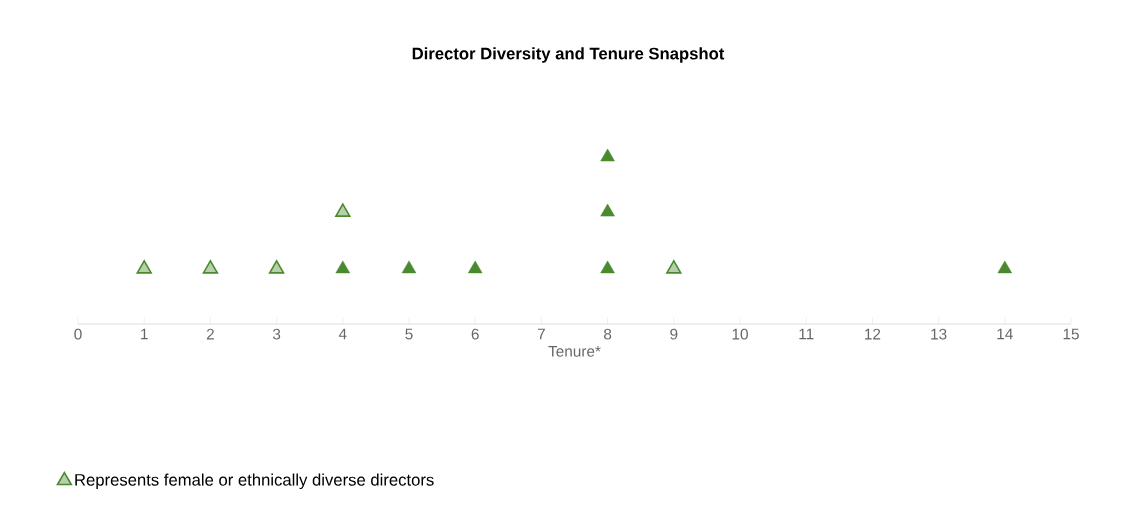  Describe the element at coordinates (475, 334) in the screenshot. I see `x-tick-label: 6` at that location.